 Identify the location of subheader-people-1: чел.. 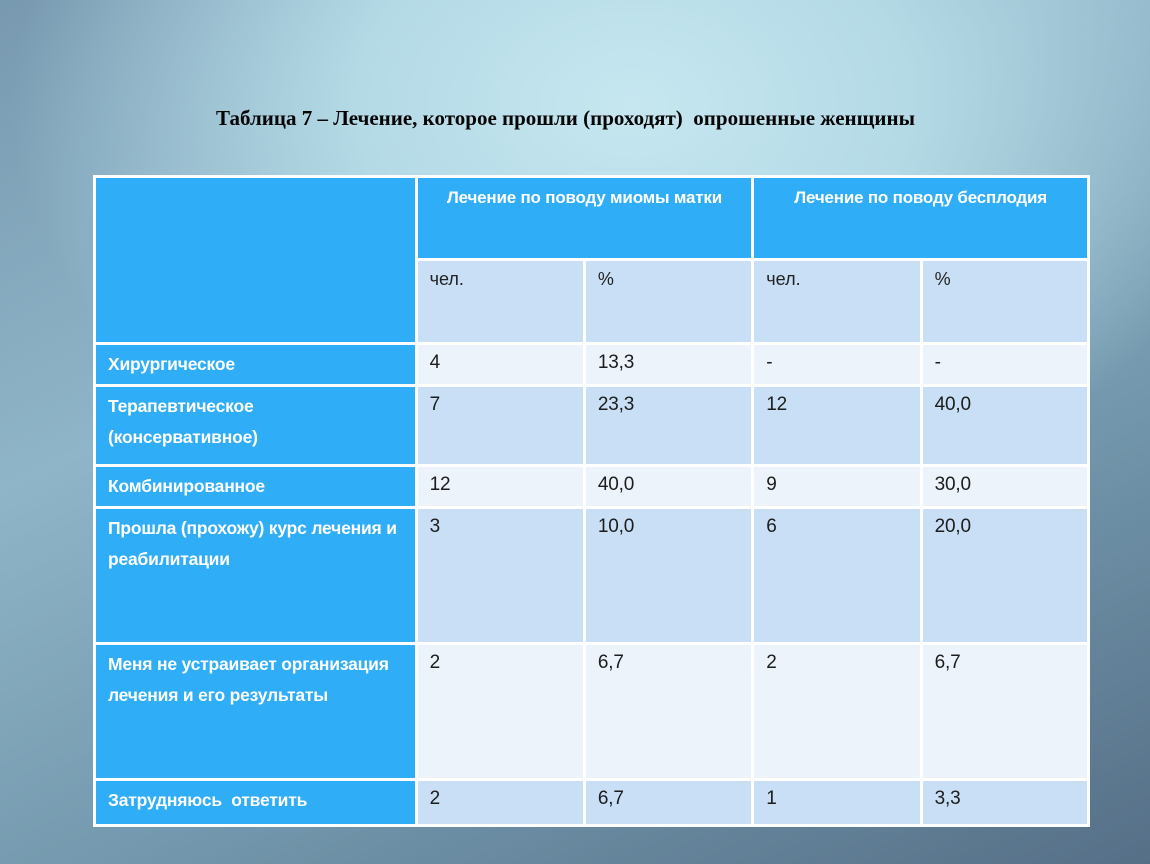
(500, 301).